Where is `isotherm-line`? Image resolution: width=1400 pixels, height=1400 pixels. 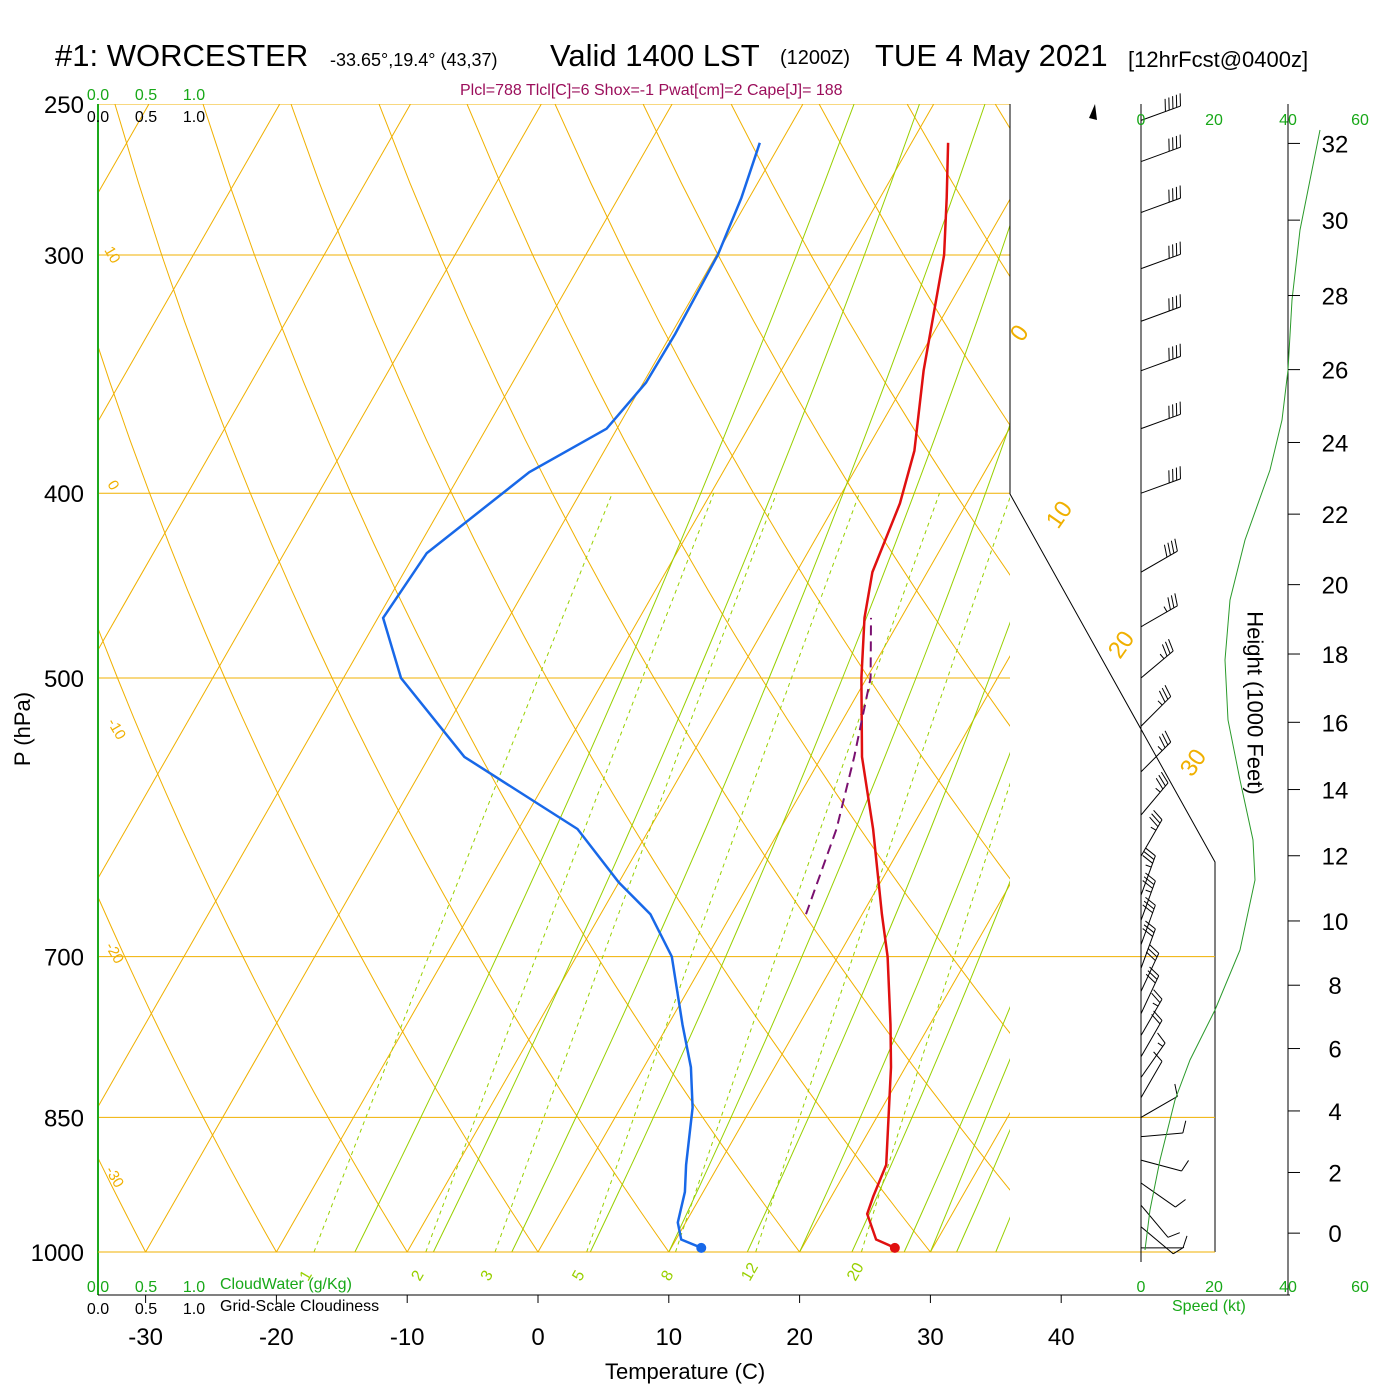
isotherm-line is located at coordinates (1296, 678).